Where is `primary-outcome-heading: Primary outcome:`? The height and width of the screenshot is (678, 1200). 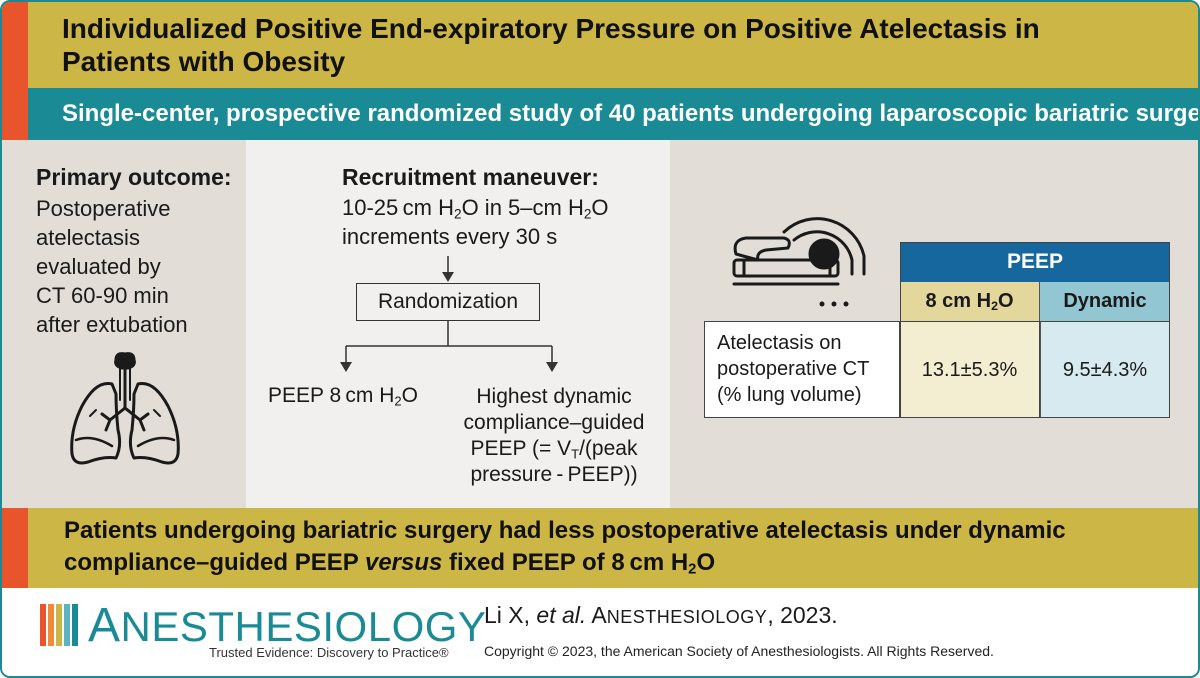
primary-outcome-heading: Primary outcome: is located at coordinates (134, 177).